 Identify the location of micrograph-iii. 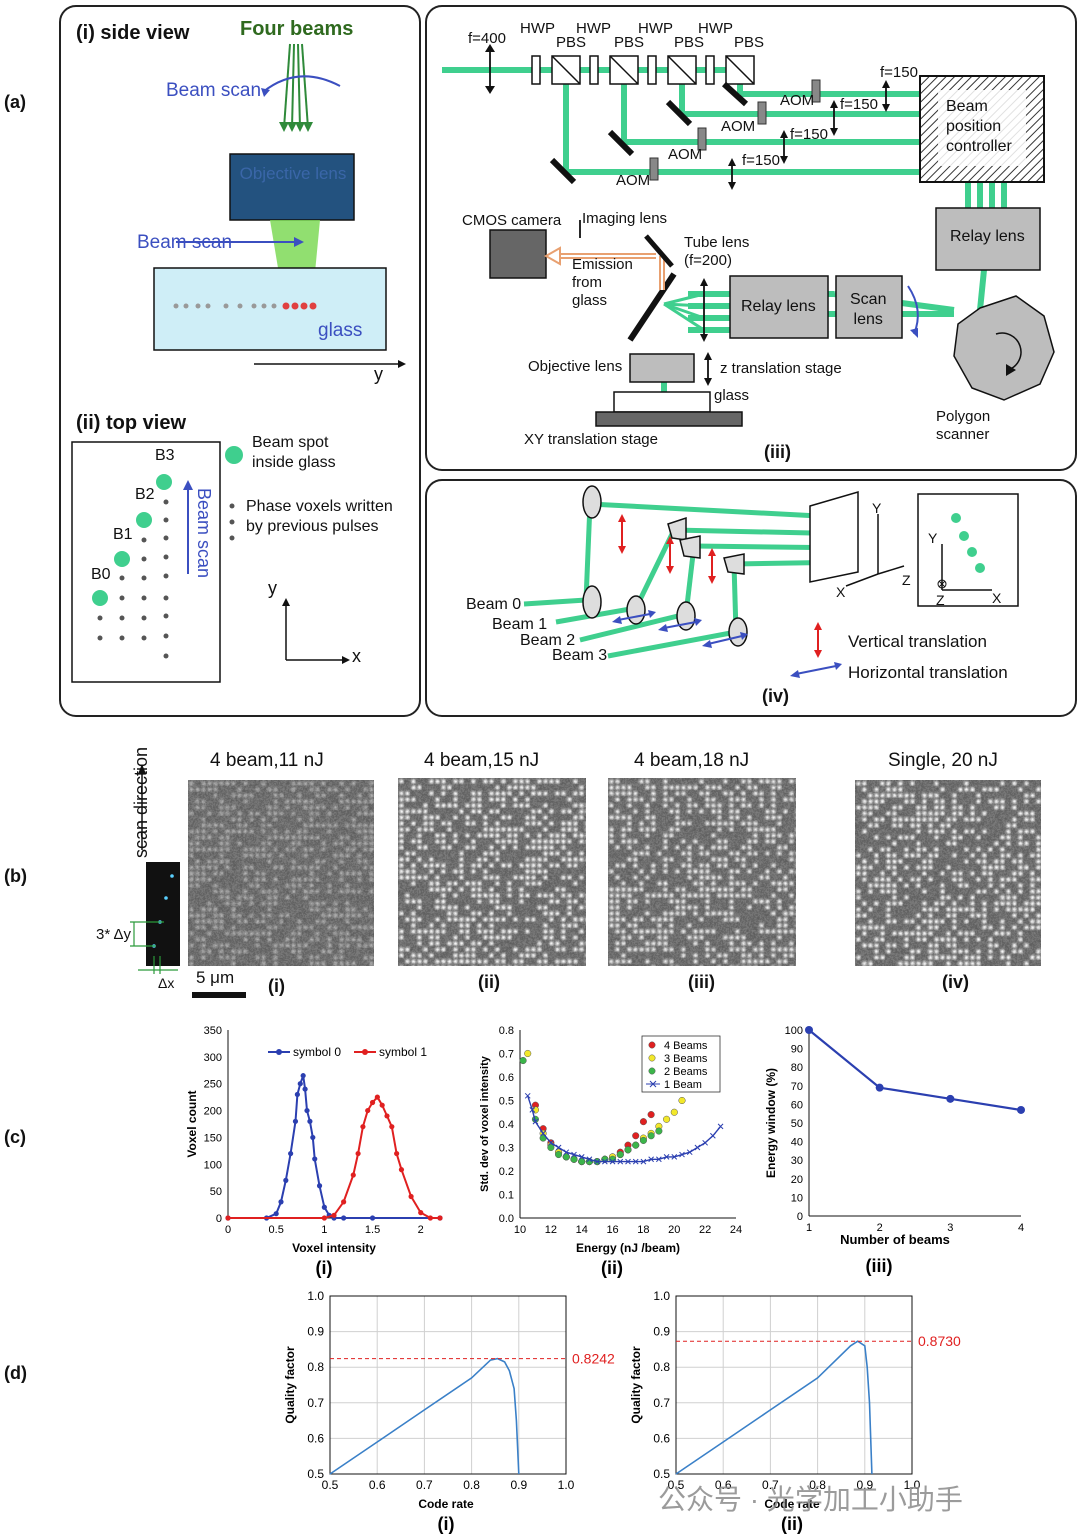
(702, 872).